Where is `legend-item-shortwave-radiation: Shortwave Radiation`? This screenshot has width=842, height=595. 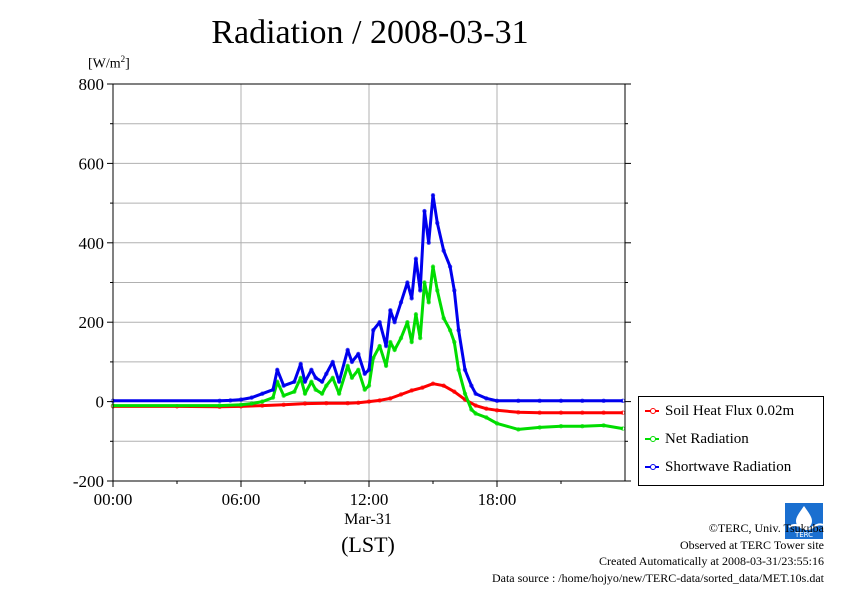 legend-item-shortwave-radiation: Shortwave Radiation is located at coordinates (718, 467).